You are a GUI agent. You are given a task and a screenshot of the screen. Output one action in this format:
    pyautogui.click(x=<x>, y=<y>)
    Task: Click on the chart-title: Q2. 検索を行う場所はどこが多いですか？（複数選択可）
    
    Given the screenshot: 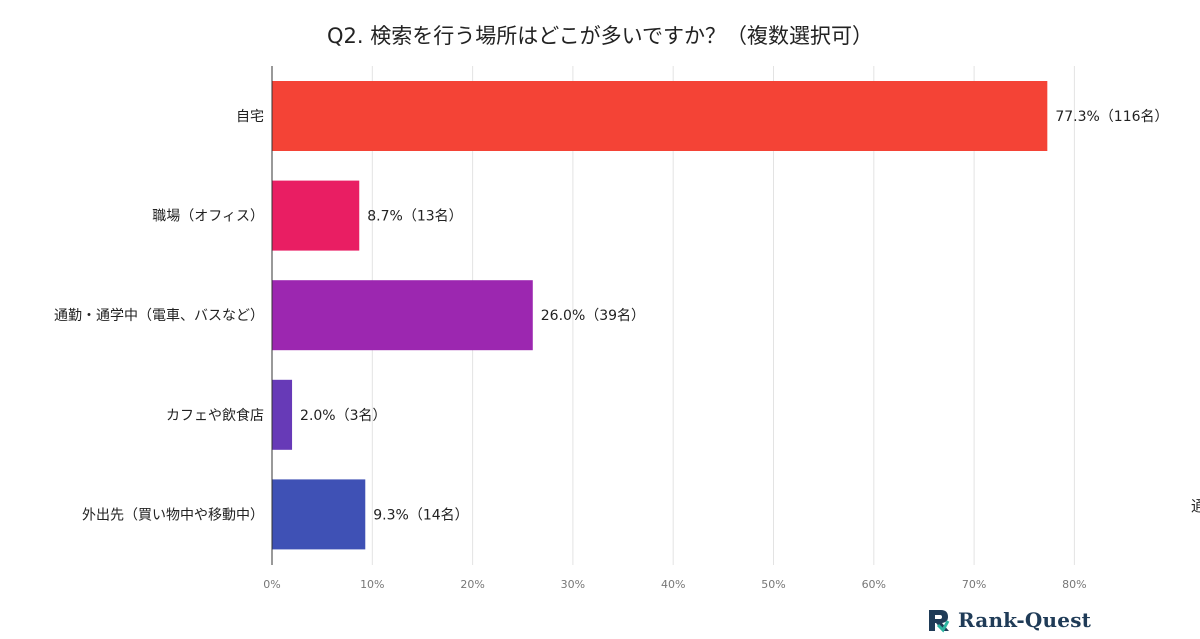 What is the action you would take?
    pyautogui.click(x=600, y=36)
    